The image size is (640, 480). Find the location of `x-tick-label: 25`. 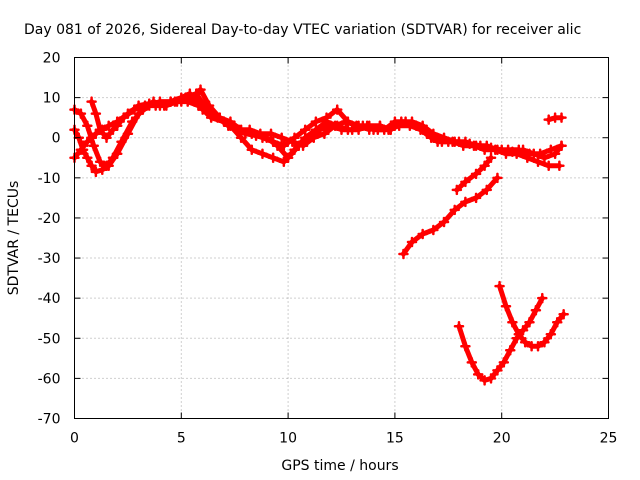

x-tick-label: 25 is located at coordinates (609, 439).